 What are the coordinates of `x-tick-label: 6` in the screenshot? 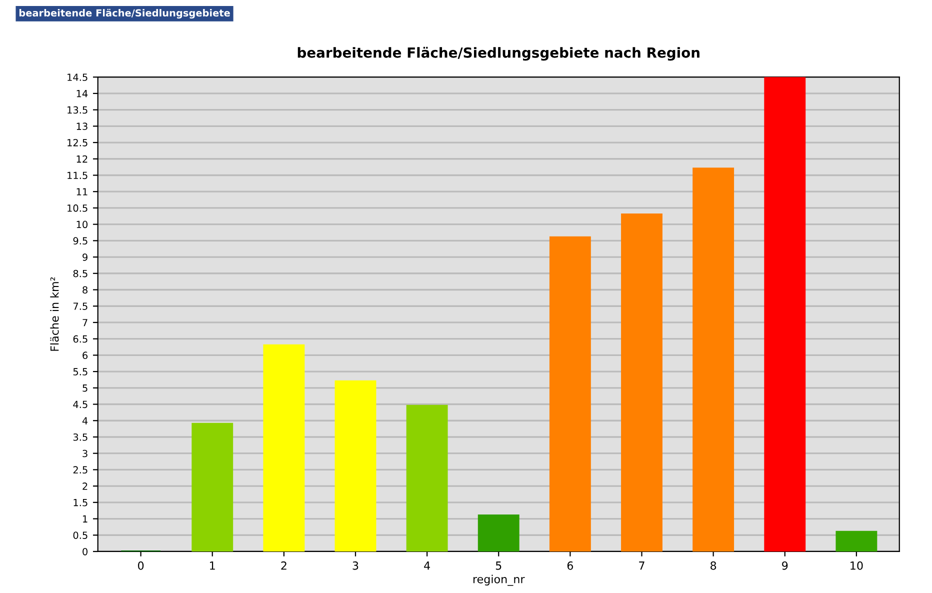 It's located at (570, 565).